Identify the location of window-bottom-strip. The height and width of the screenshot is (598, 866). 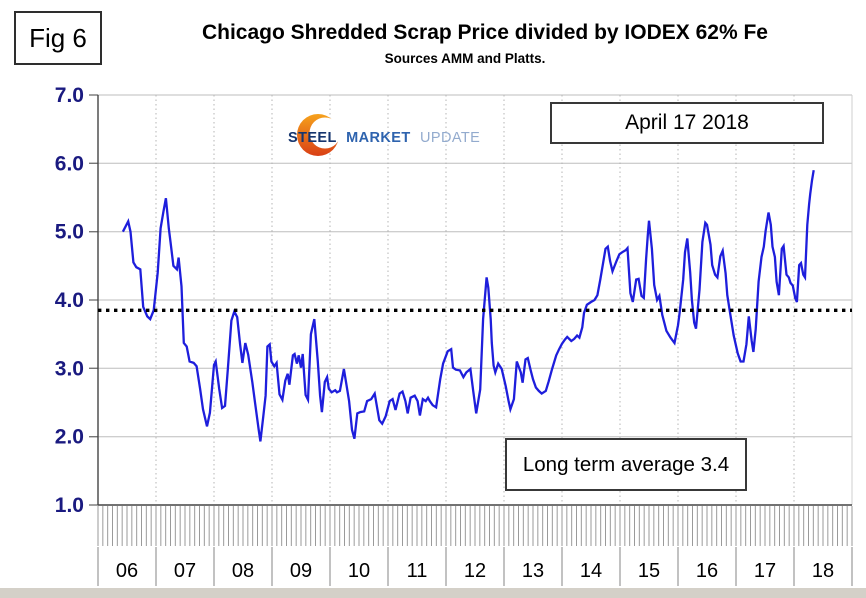
(433, 593).